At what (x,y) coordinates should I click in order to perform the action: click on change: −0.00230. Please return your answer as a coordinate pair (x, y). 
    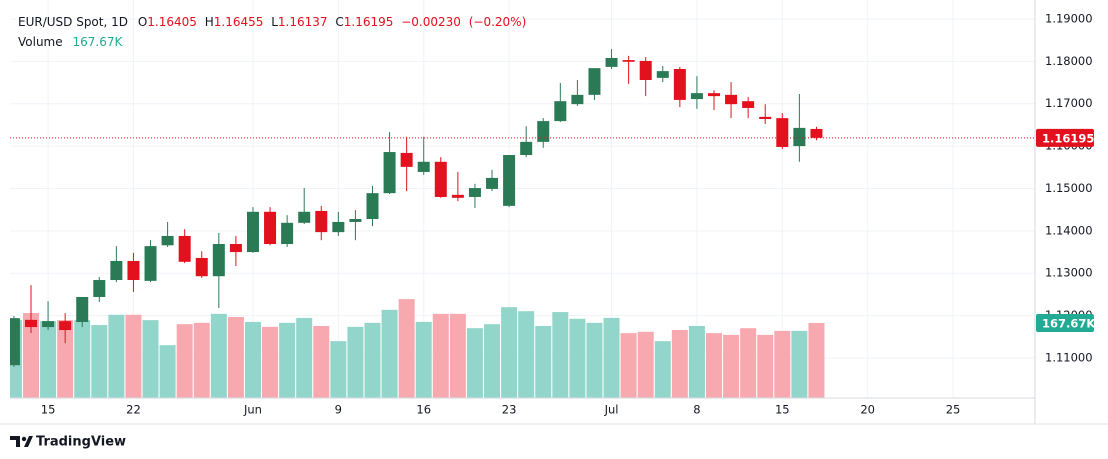
    Looking at the image, I should click on (431, 22).